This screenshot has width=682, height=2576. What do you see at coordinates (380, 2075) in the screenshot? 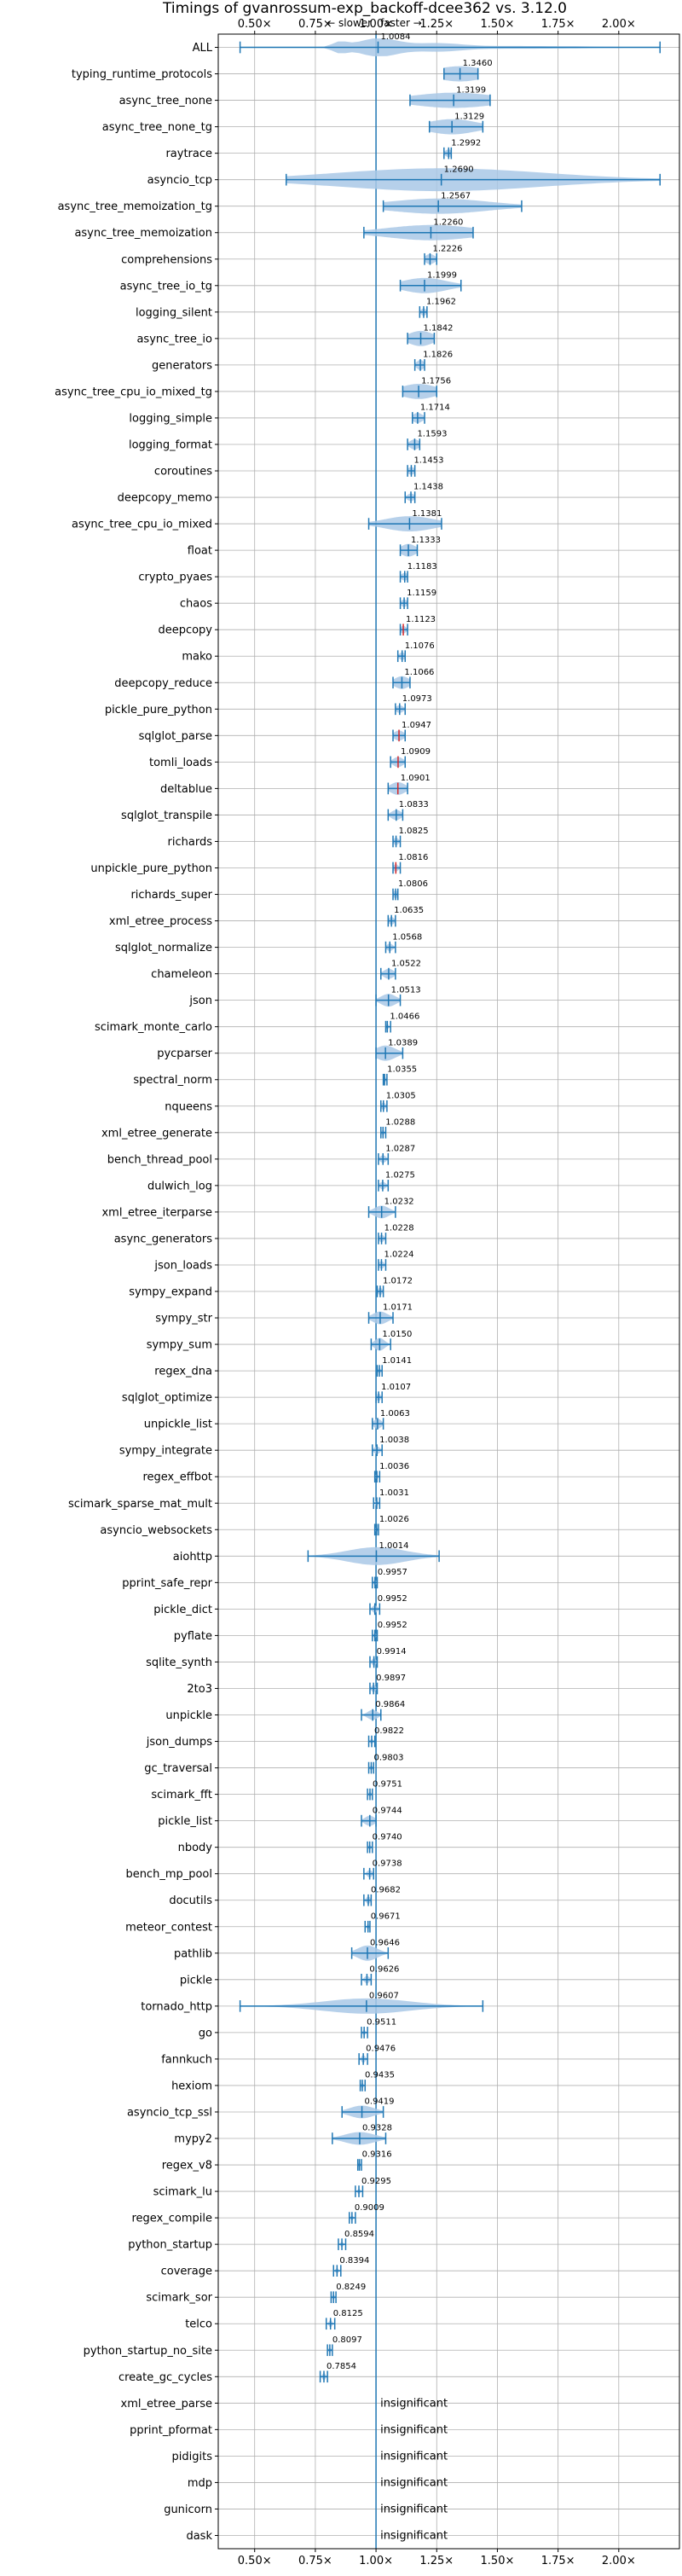
I see `value-label: 0.9435` at bounding box center [380, 2075].